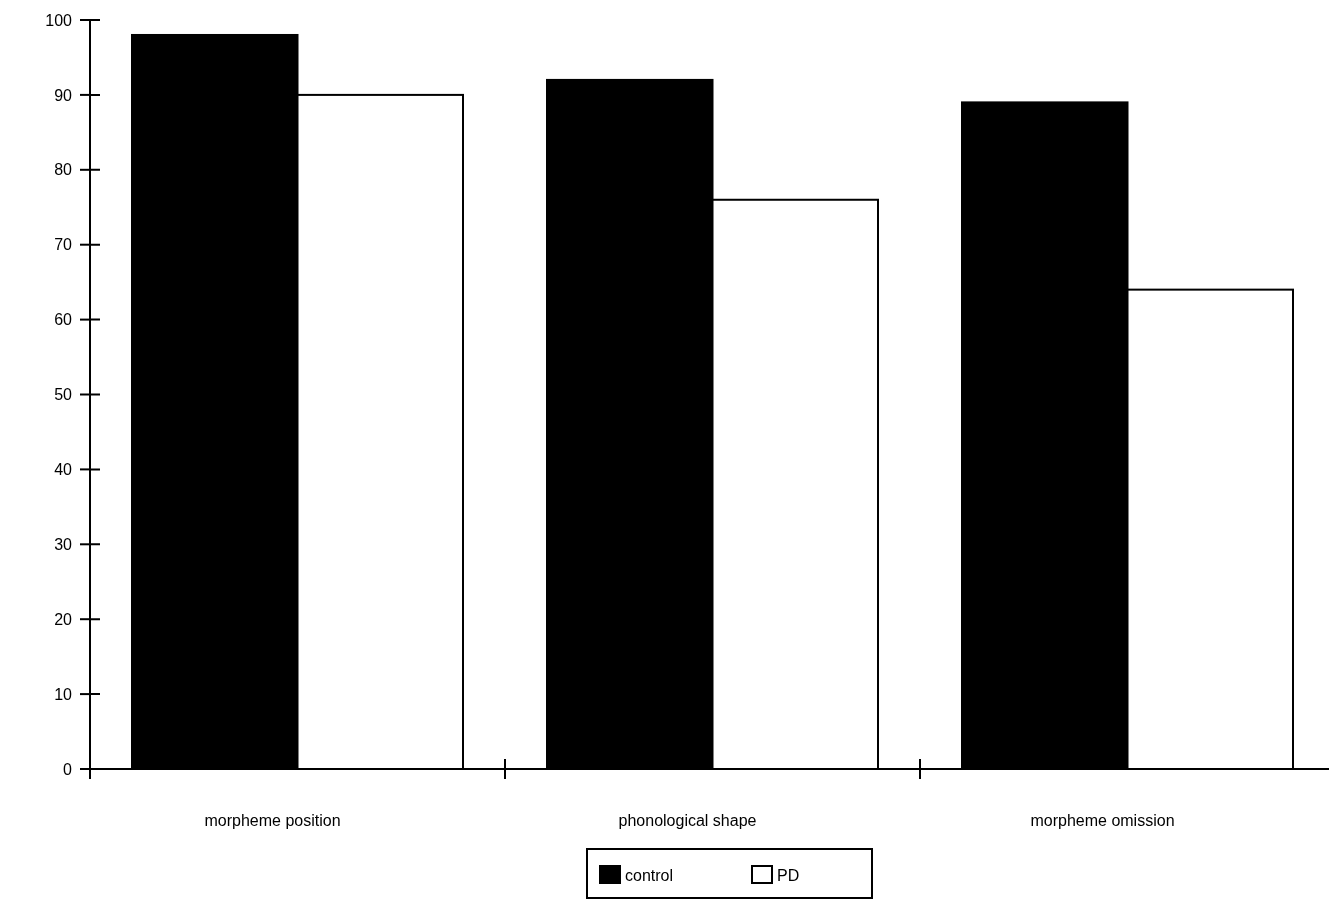 The width and height of the screenshot is (1329, 899). What do you see at coordinates (272, 820) in the screenshot?
I see `x-tick-label: morpheme position` at bounding box center [272, 820].